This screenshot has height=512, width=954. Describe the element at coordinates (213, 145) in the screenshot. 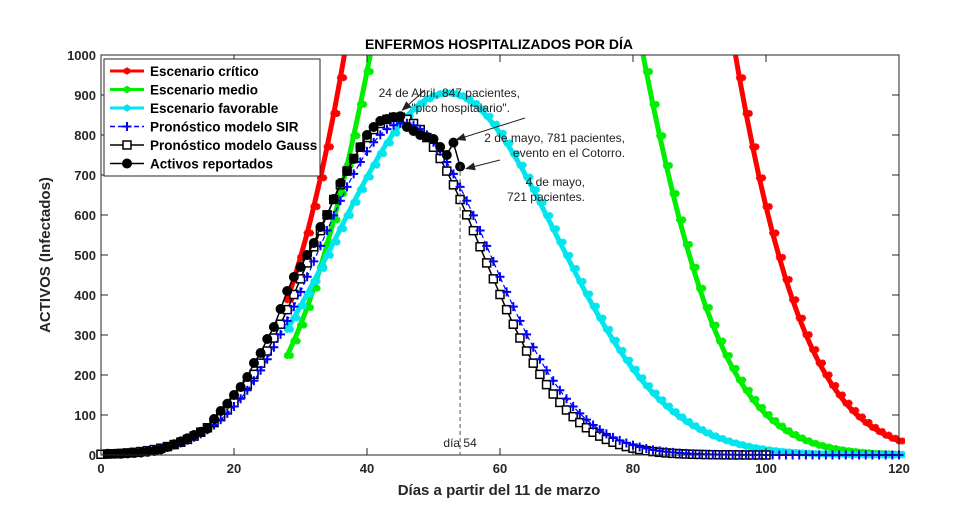

I see `legend-item: Pronóstico modelo Gauss` at that location.